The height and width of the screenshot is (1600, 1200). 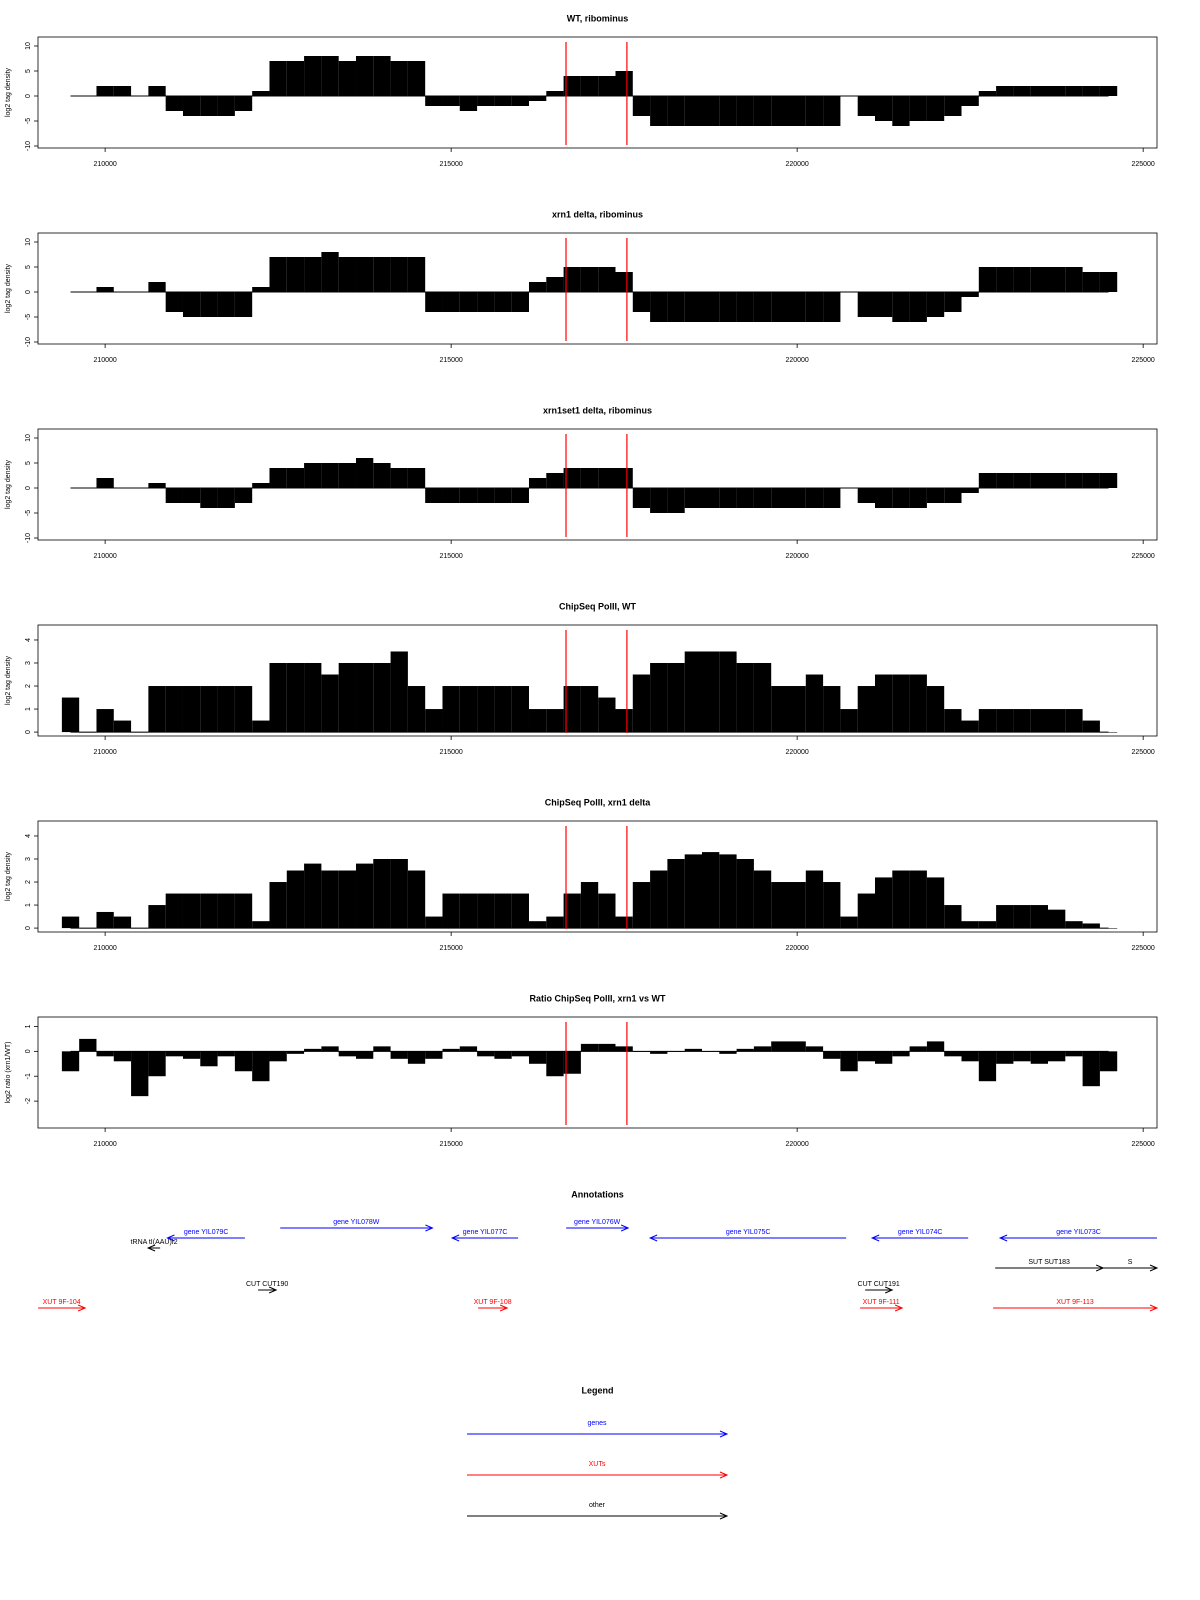 I want to click on feature-label: SUT SUT183, so click(x=1049, y=1262).